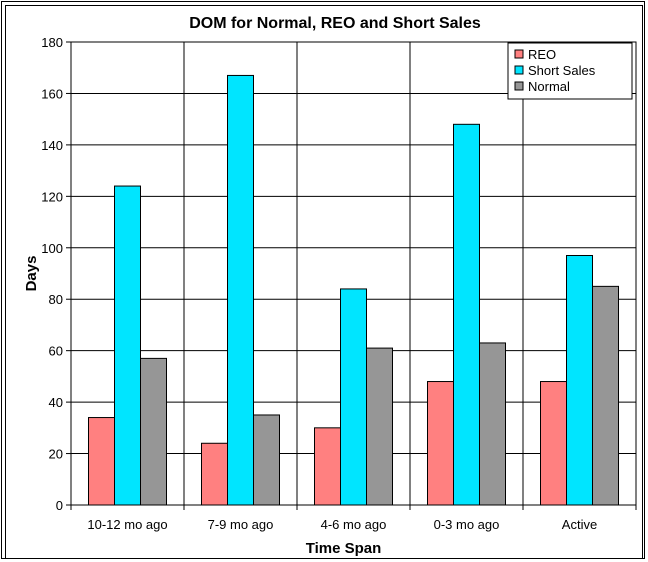 This screenshot has height=562, width=648. What do you see at coordinates (59, 505) in the screenshot?
I see `y-tick-label: 0` at bounding box center [59, 505].